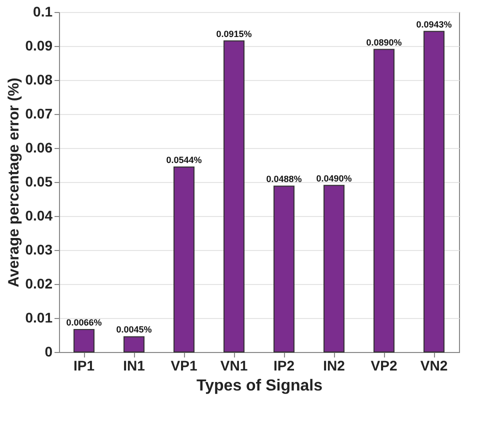 This screenshot has height=423, width=502. Describe the element at coordinates (39, 318) in the screenshot. I see `y-tick-label: 0.01` at that location.